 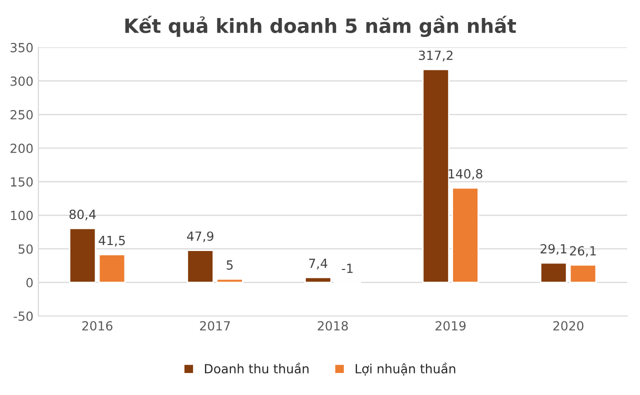 What do you see at coordinates (435, 56) in the screenshot?
I see `data-label: 317,2` at bounding box center [435, 56].